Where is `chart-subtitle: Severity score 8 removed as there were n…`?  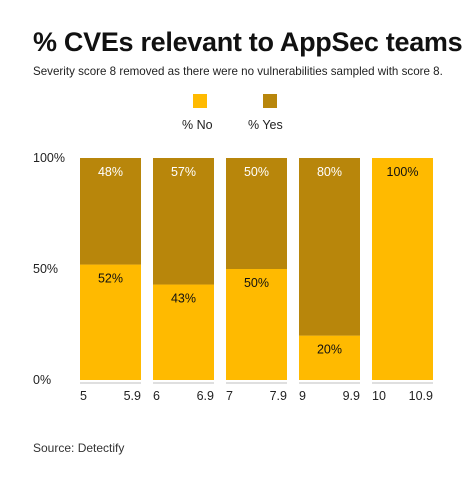
chart-subtitle: Severity score 8 removed as there were n… is located at coordinates (238, 71).